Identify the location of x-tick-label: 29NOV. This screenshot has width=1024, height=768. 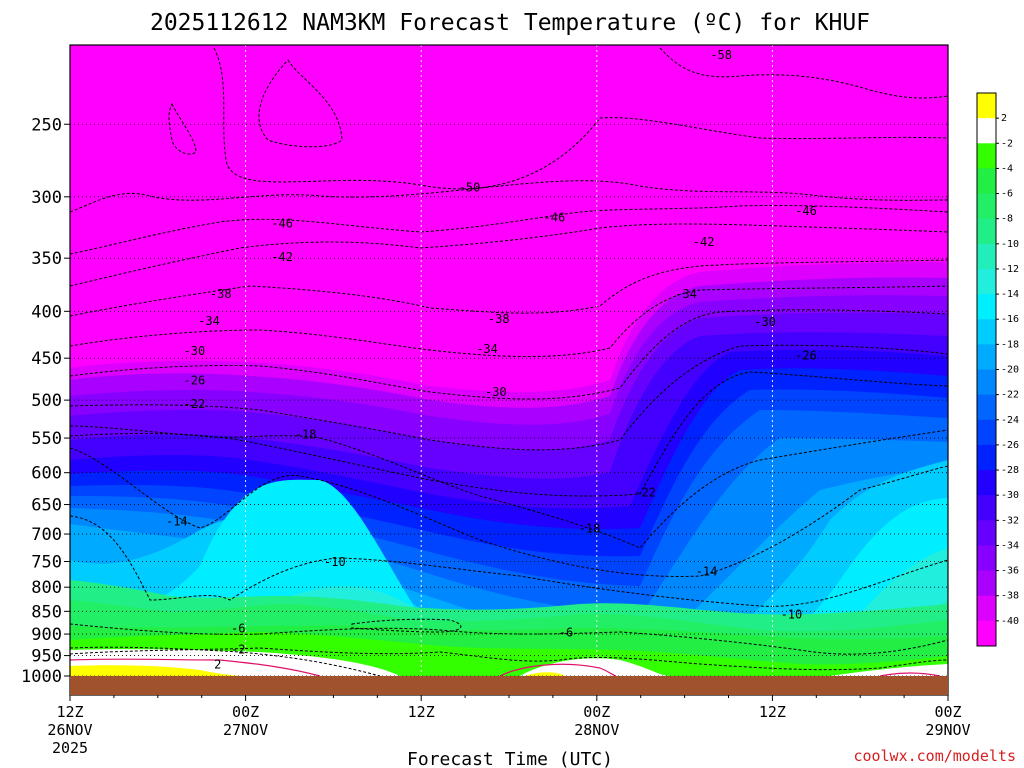
(947, 730).